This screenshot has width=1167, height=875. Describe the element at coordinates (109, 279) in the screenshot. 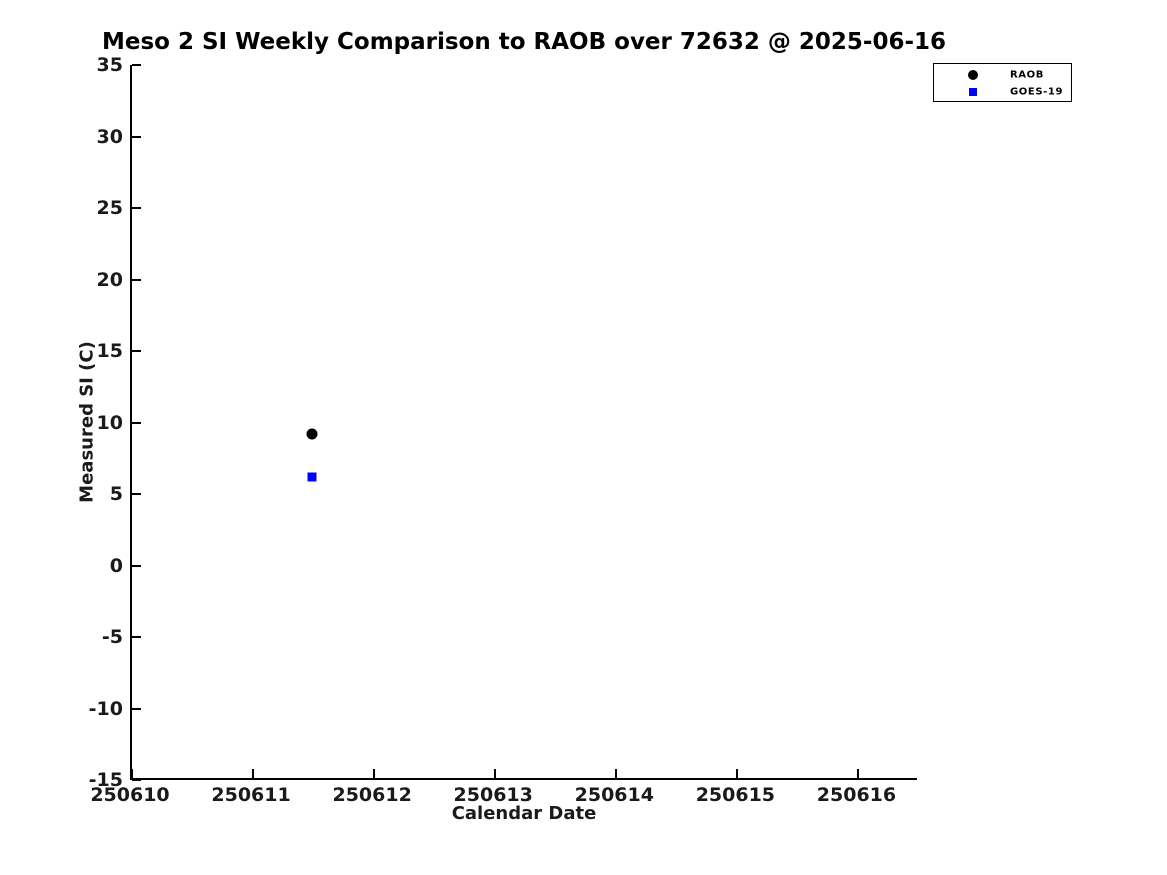

I see `y-tick-label: 20` at that location.